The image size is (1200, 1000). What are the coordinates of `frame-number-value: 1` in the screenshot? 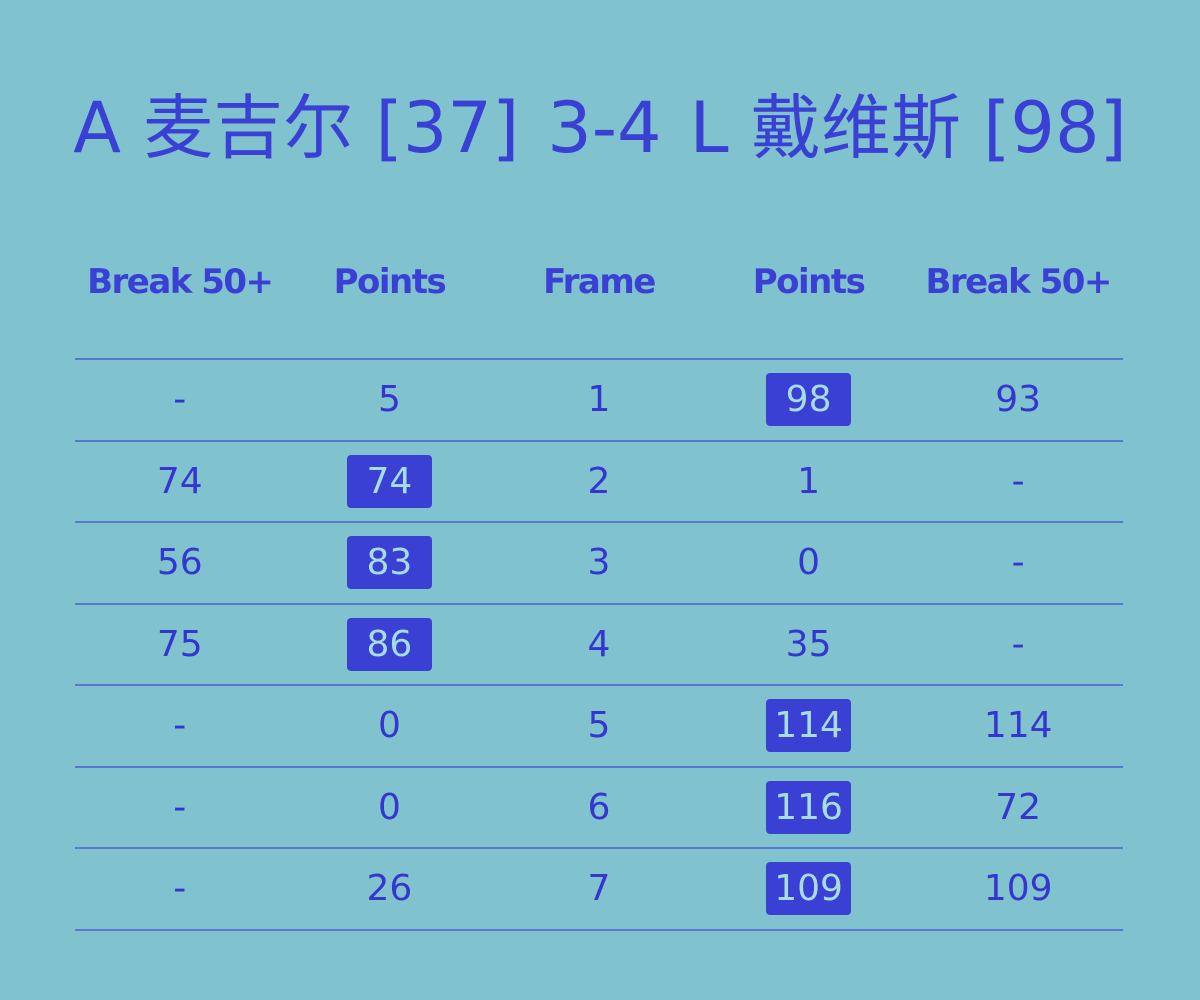 It's located at (599, 400).